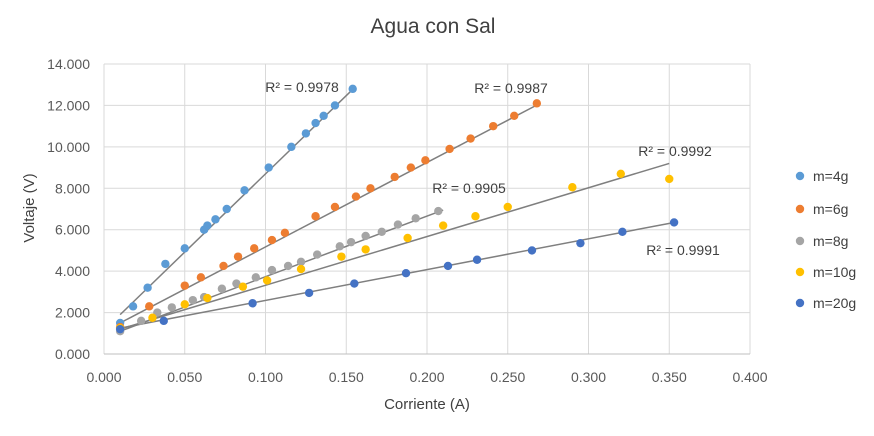 The height and width of the screenshot is (436, 874). Describe the element at coordinates (72, 354) in the screenshot. I see `y-tick-label: 0.000` at that location.